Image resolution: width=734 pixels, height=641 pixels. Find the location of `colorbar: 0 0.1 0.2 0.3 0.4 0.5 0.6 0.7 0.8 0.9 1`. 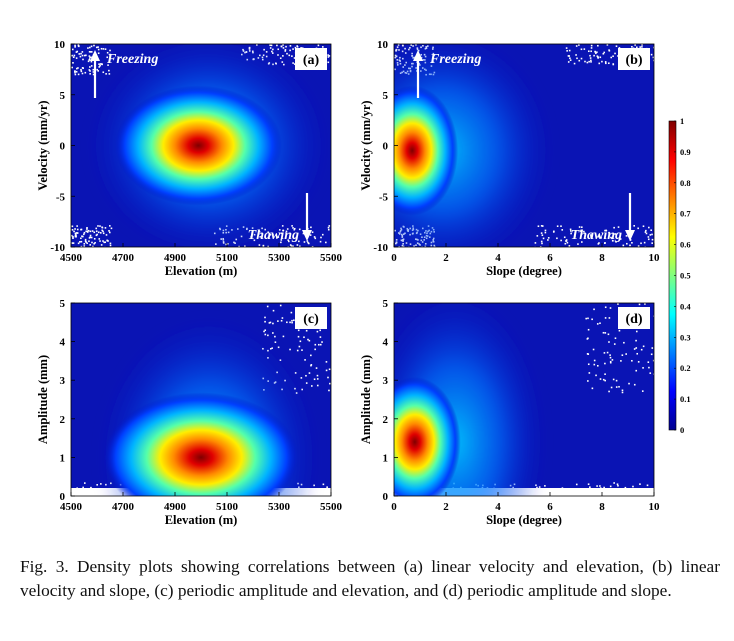

colorbar: 0 0.1 0.2 0.3 0.4 0.5 0.6 0.7 0.8 0.9 1 is located at coordinates (679, 275).